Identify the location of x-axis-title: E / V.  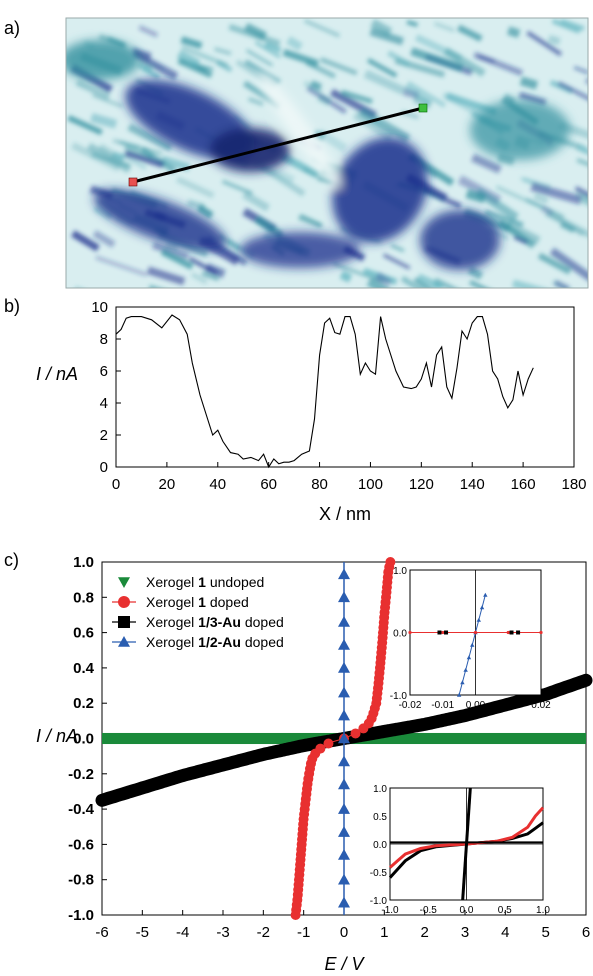
(344, 964).